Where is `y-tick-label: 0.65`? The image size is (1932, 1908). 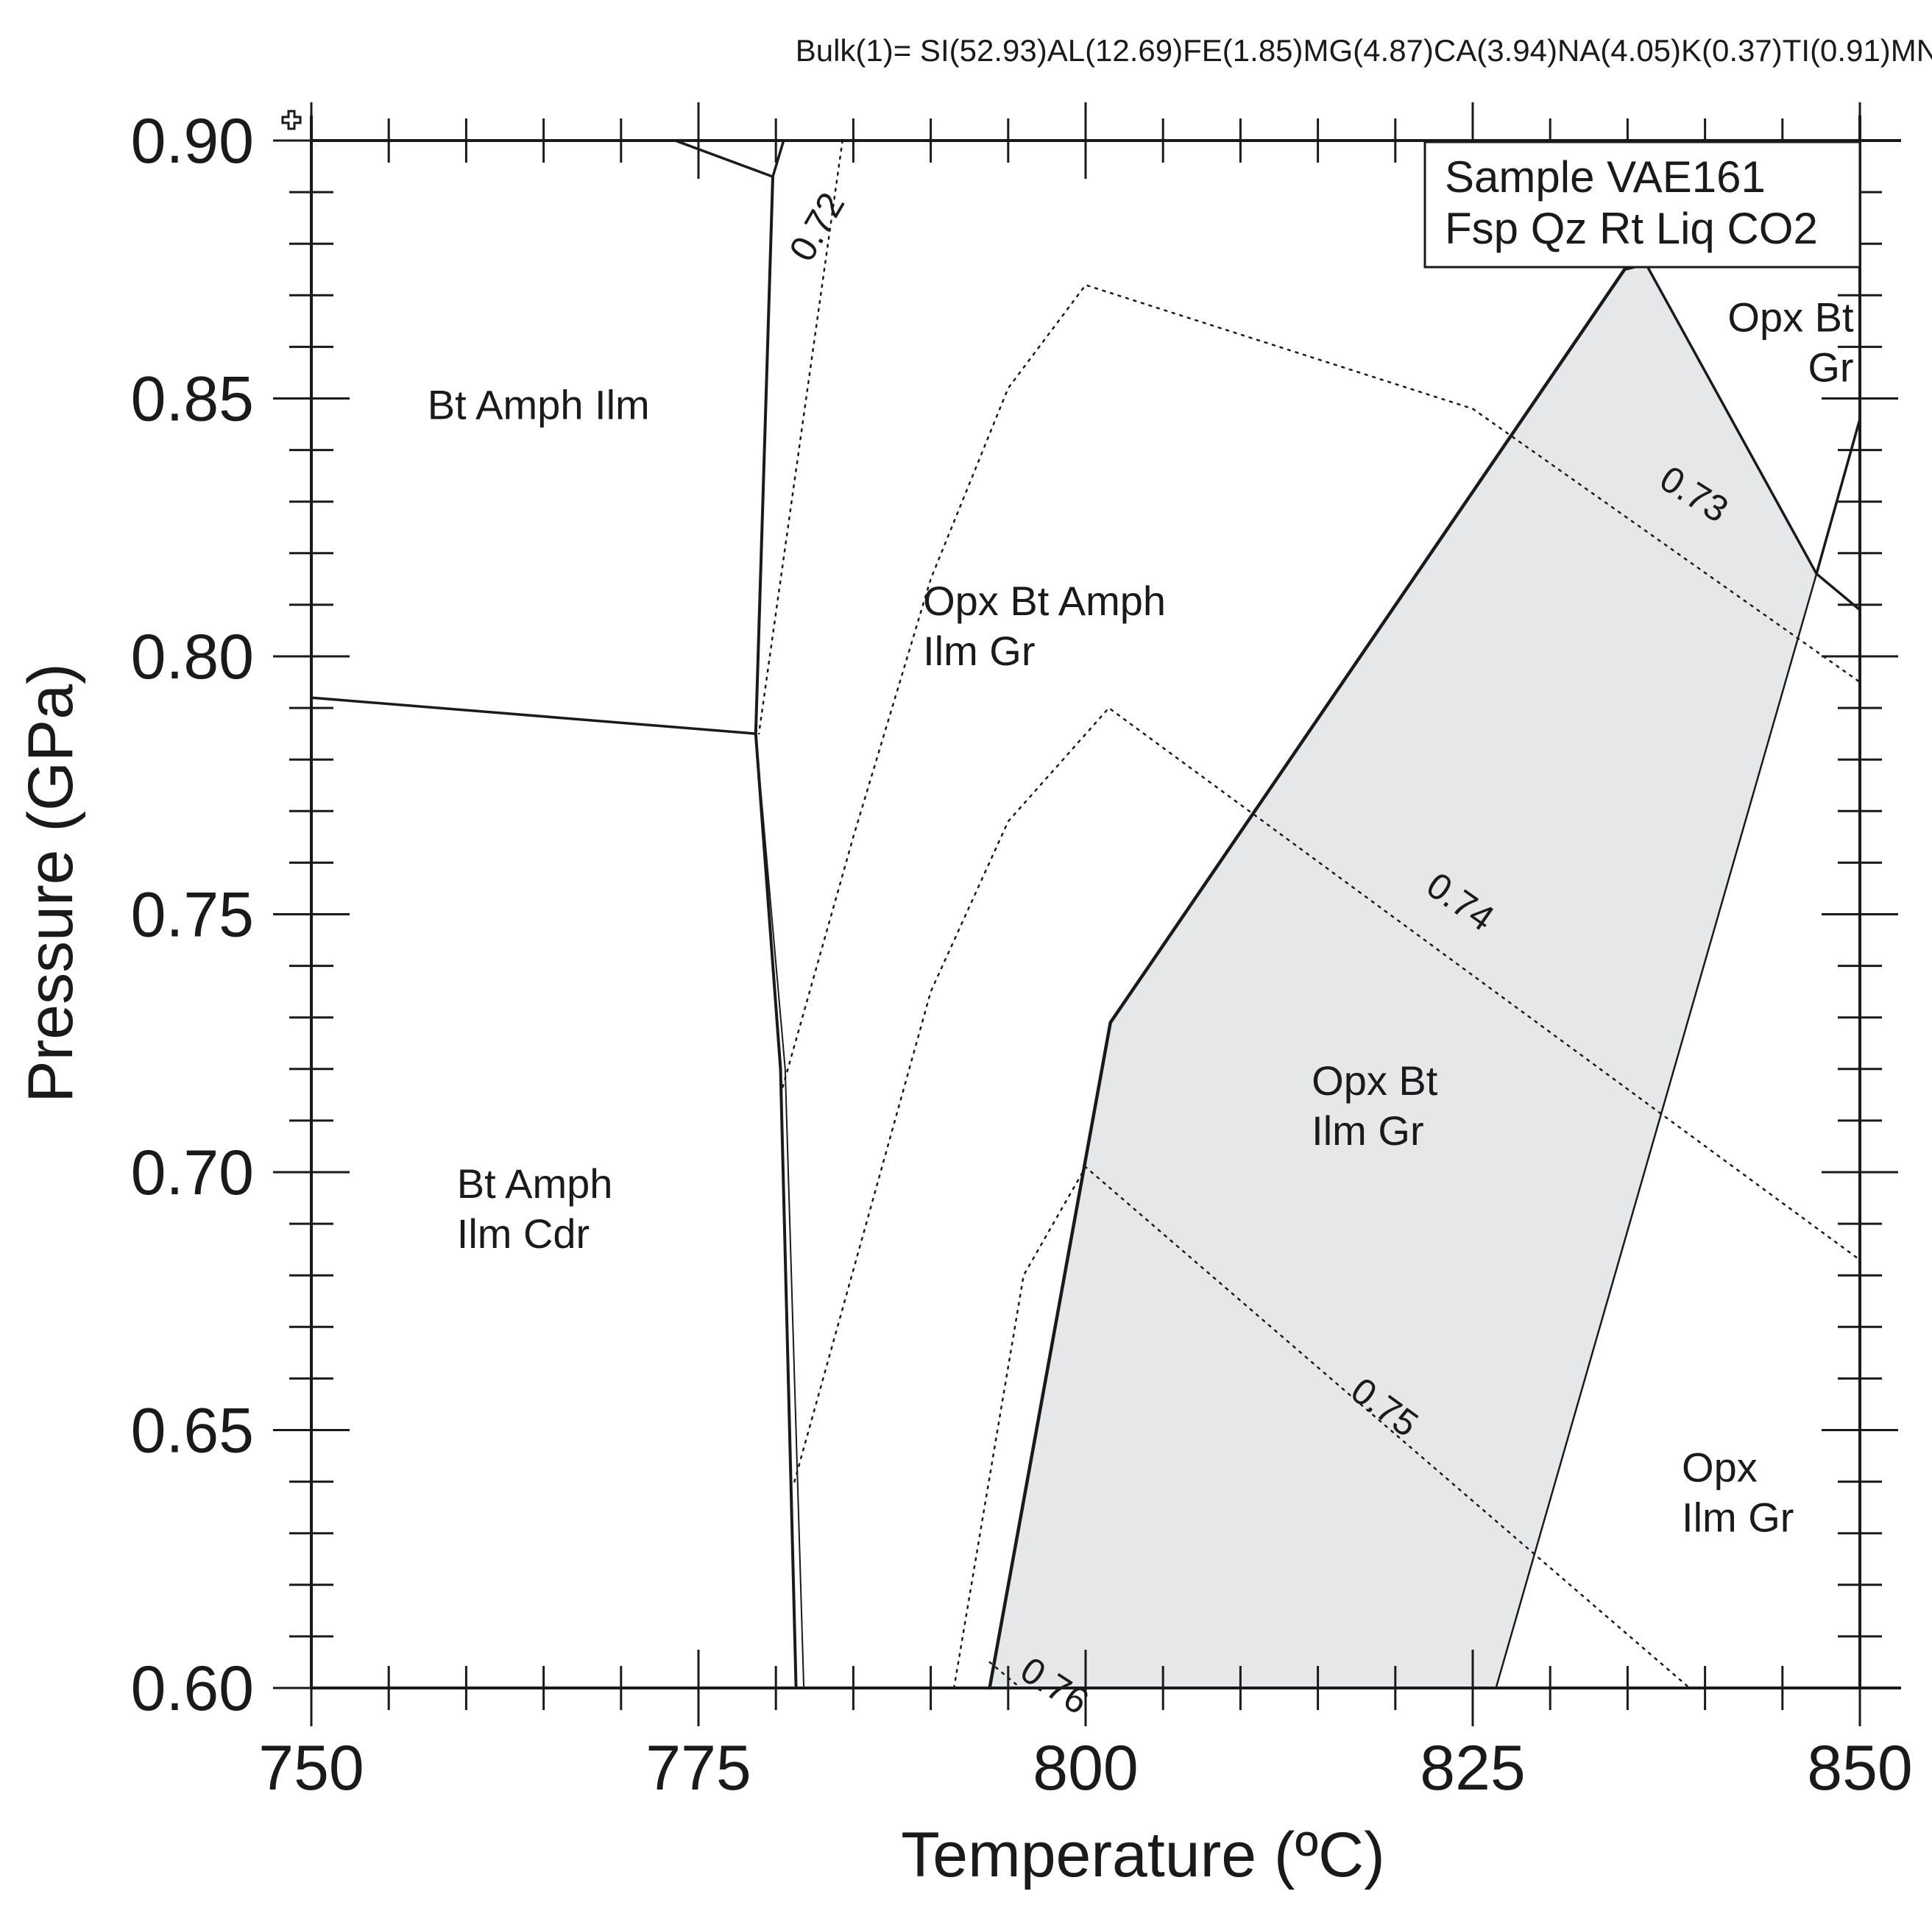 y-tick-label: 0.65 is located at coordinates (192, 1431).